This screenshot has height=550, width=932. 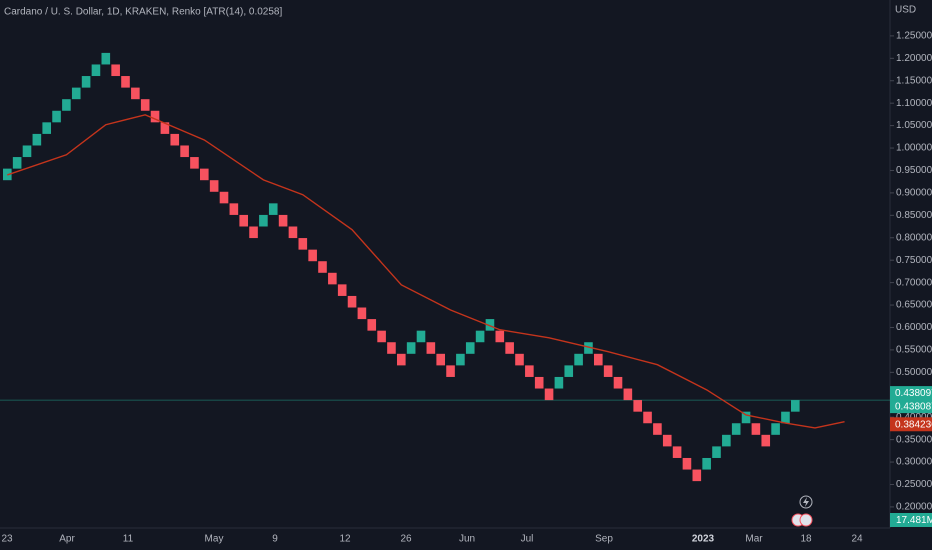 I want to click on y-tick-label: 1.100000, so click(x=914, y=103).